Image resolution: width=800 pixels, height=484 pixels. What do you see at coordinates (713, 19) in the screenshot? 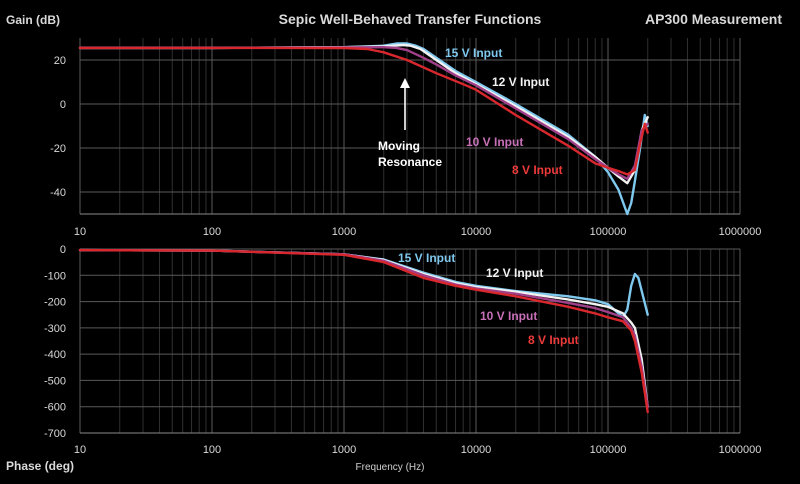
I see `chart-subtitle: AP300 Measurement` at bounding box center [713, 19].